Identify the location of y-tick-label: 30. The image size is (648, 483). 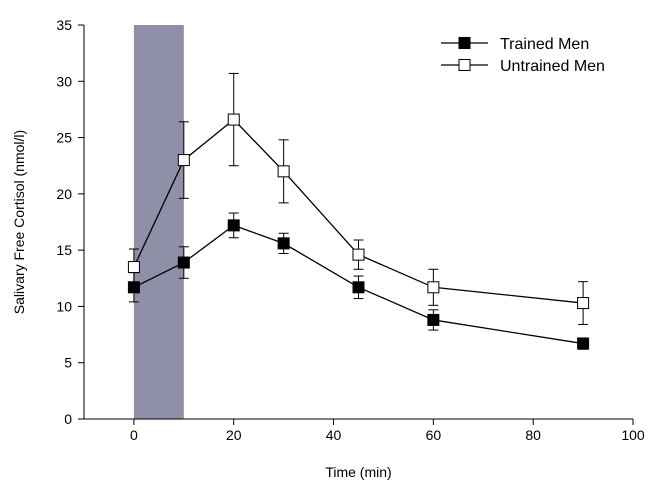
(64, 81).